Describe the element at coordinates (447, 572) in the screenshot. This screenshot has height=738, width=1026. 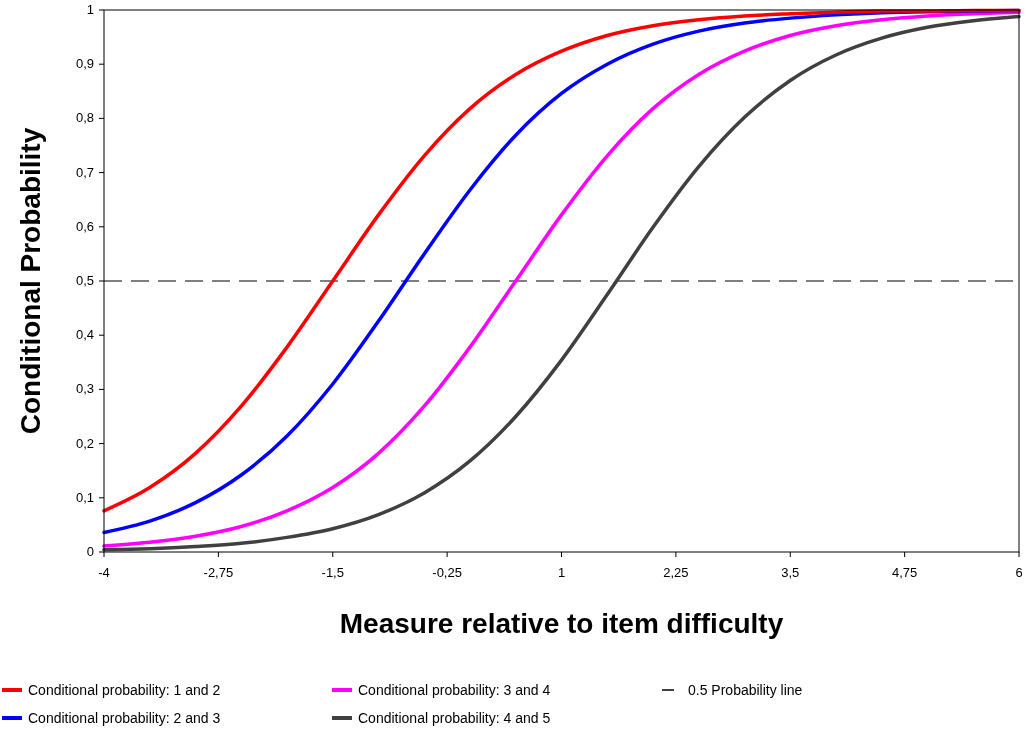
I see `x-tick-label: -0,25` at that location.